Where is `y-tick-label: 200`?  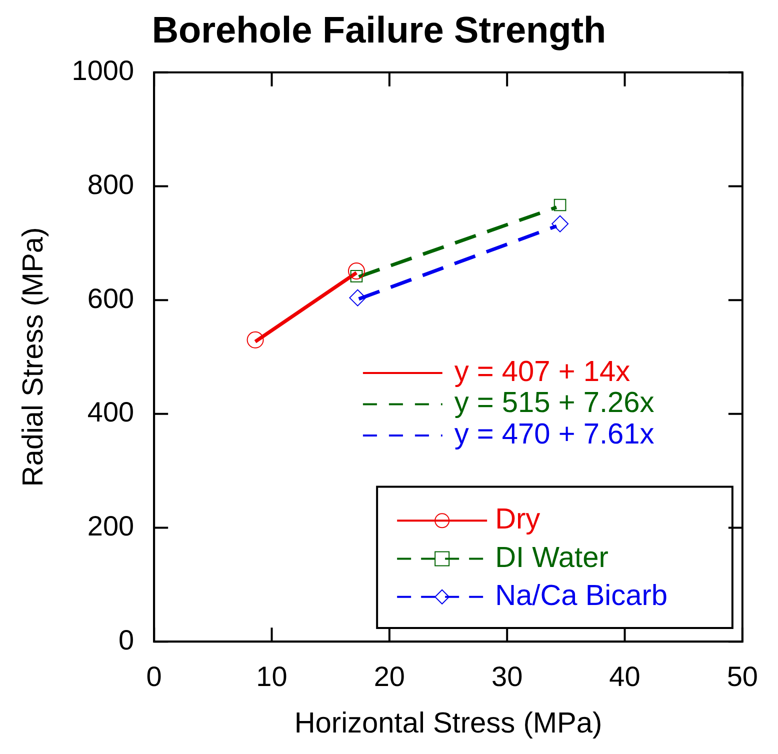
y-tick-label: 200 is located at coordinates (110, 526).